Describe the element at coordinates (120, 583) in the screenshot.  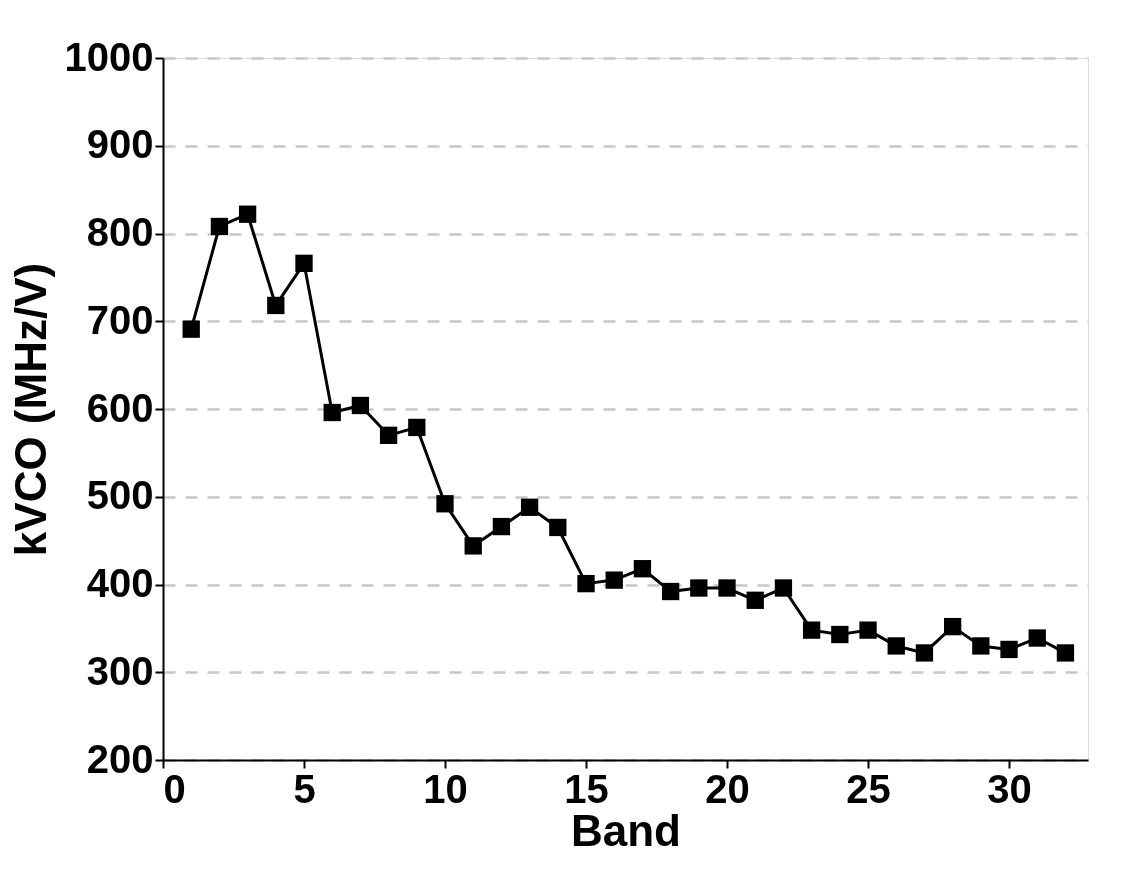
I see `y-tick-label: 400` at that location.